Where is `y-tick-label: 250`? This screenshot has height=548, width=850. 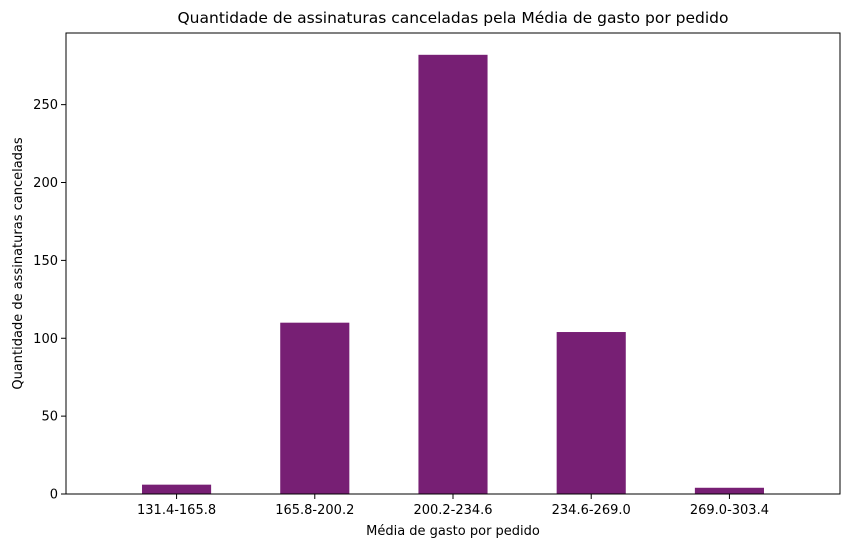 y-tick-label: 250 is located at coordinates (45, 105).